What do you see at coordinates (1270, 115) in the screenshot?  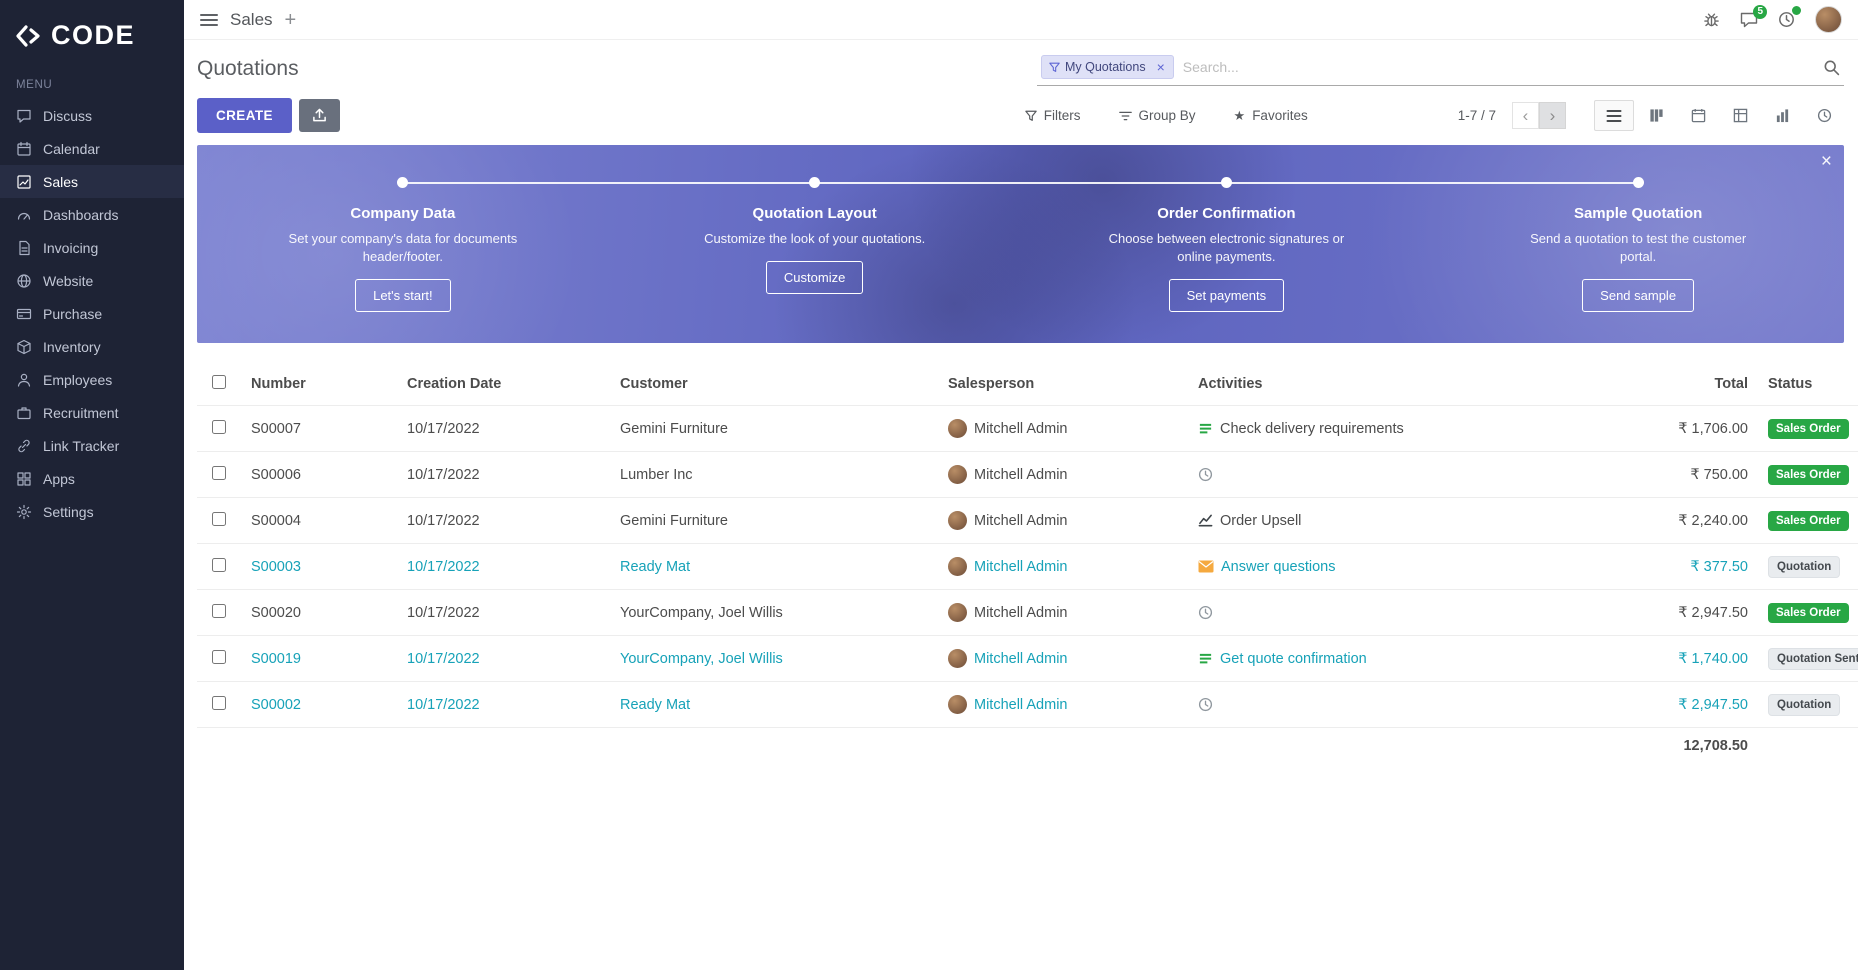 I see `favorites-button: ★ Favorites` at bounding box center [1270, 115].